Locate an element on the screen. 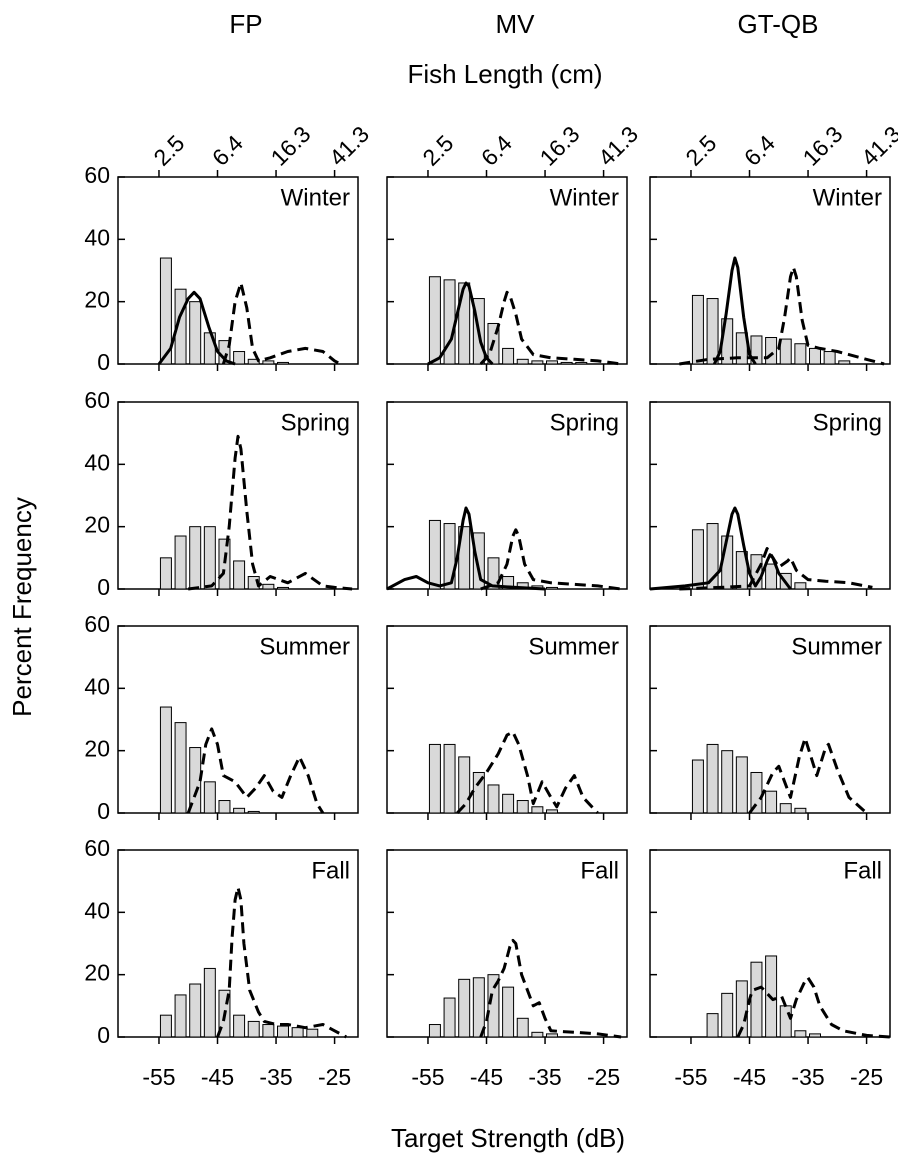 The width and height of the screenshot is (898, 1161). column-title: GT-QB is located at coordinates (778, 24).